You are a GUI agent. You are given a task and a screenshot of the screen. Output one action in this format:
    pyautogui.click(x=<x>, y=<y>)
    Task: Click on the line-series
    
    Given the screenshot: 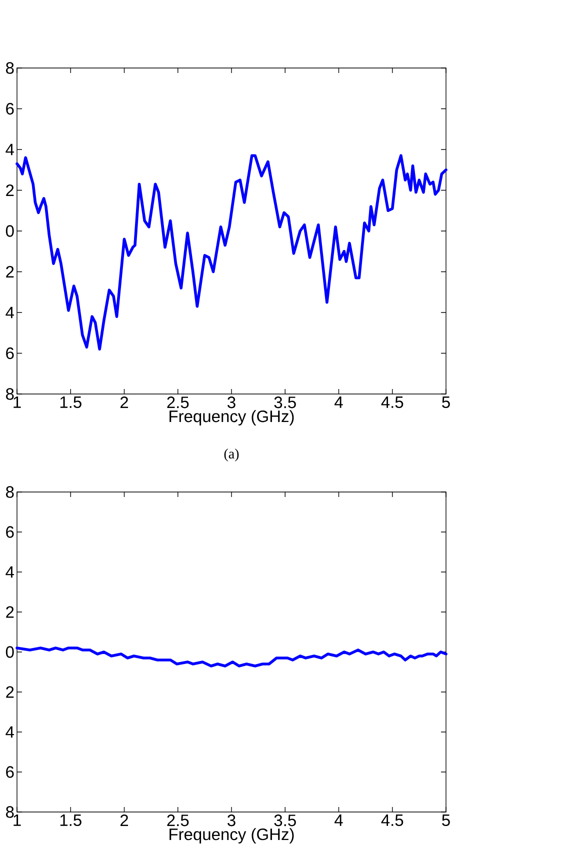 What is the action you would take?
    pyautogui.click(x=232, y=657)
    